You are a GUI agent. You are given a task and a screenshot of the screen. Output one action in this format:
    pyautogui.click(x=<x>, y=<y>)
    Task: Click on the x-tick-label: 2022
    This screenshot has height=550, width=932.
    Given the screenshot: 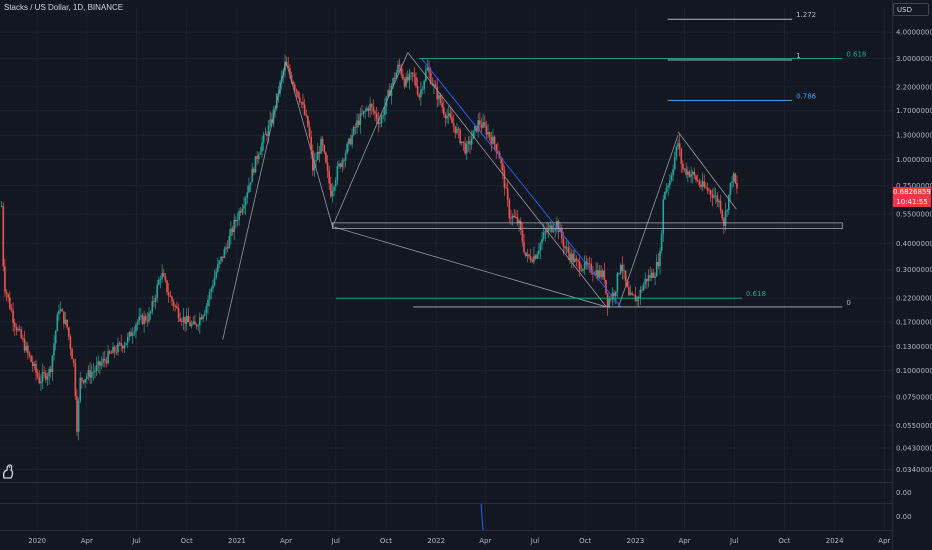 What is the action you would take?
    pyautogui.click(x=436, y=541)
    